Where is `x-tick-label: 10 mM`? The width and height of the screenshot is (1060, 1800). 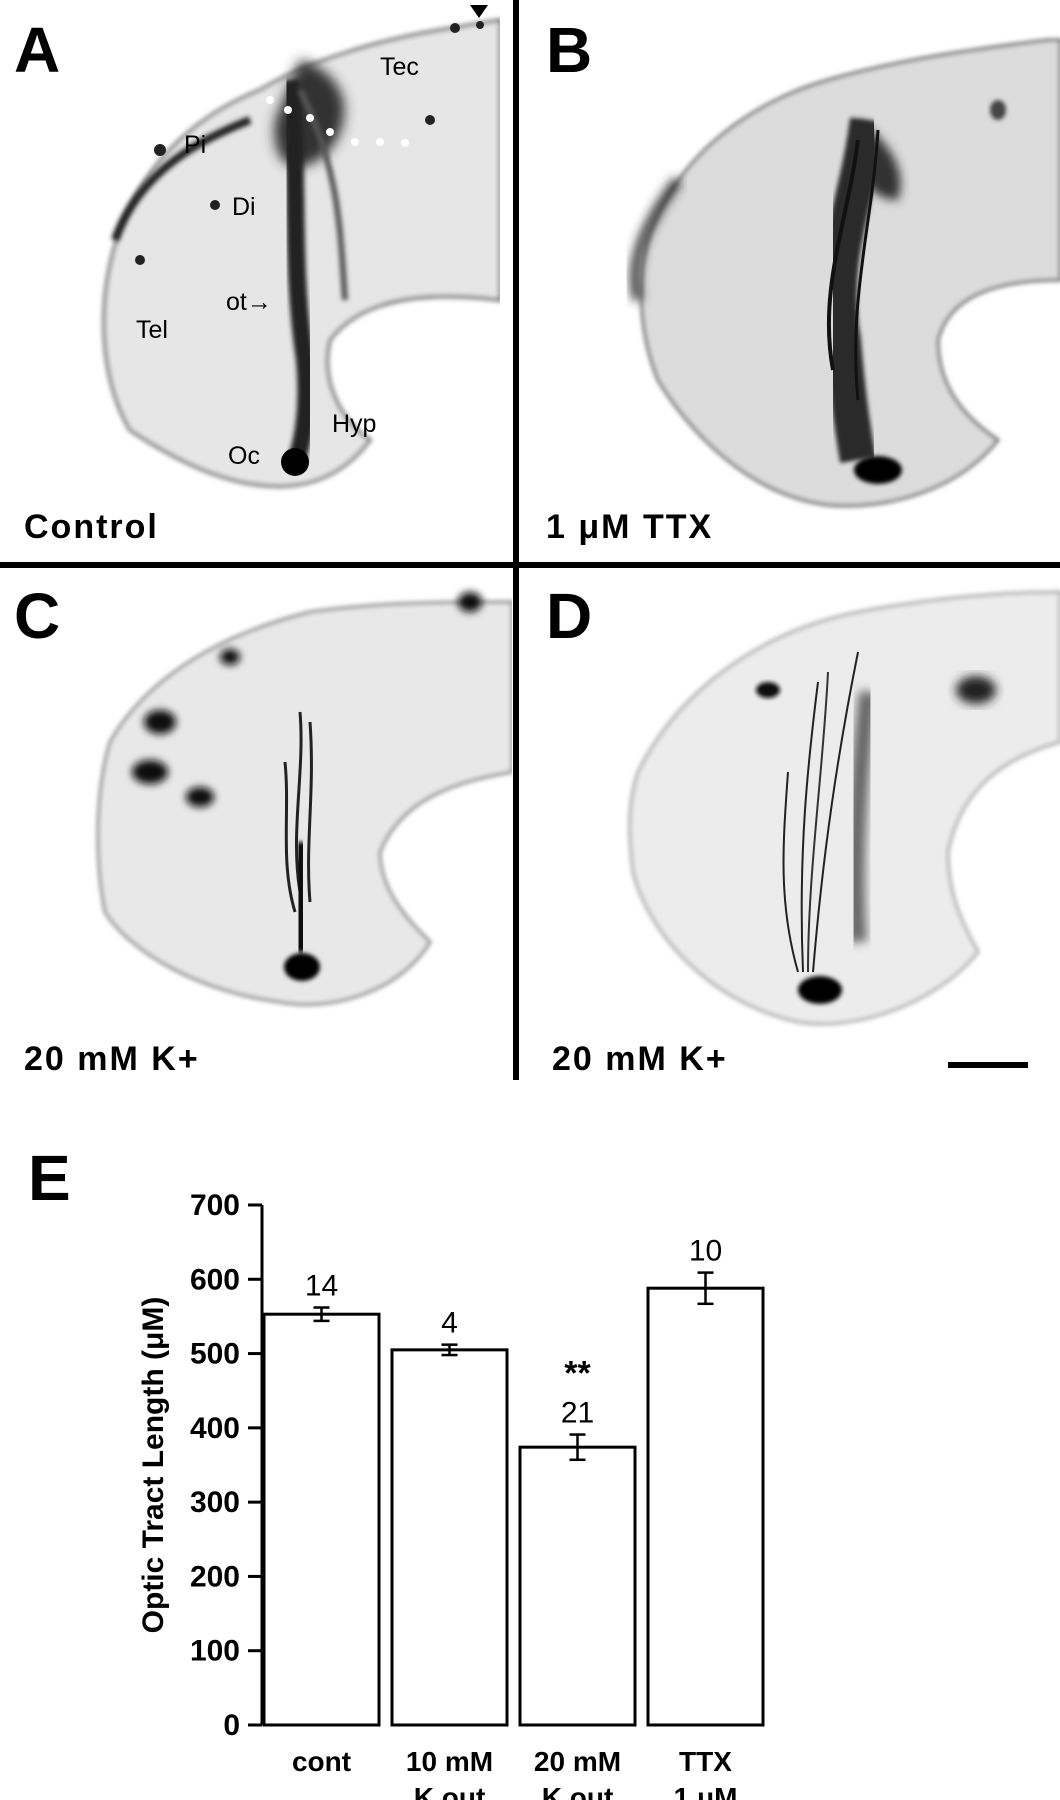 x-tick-label: 10 mM is located at coordinates (449, 1761).